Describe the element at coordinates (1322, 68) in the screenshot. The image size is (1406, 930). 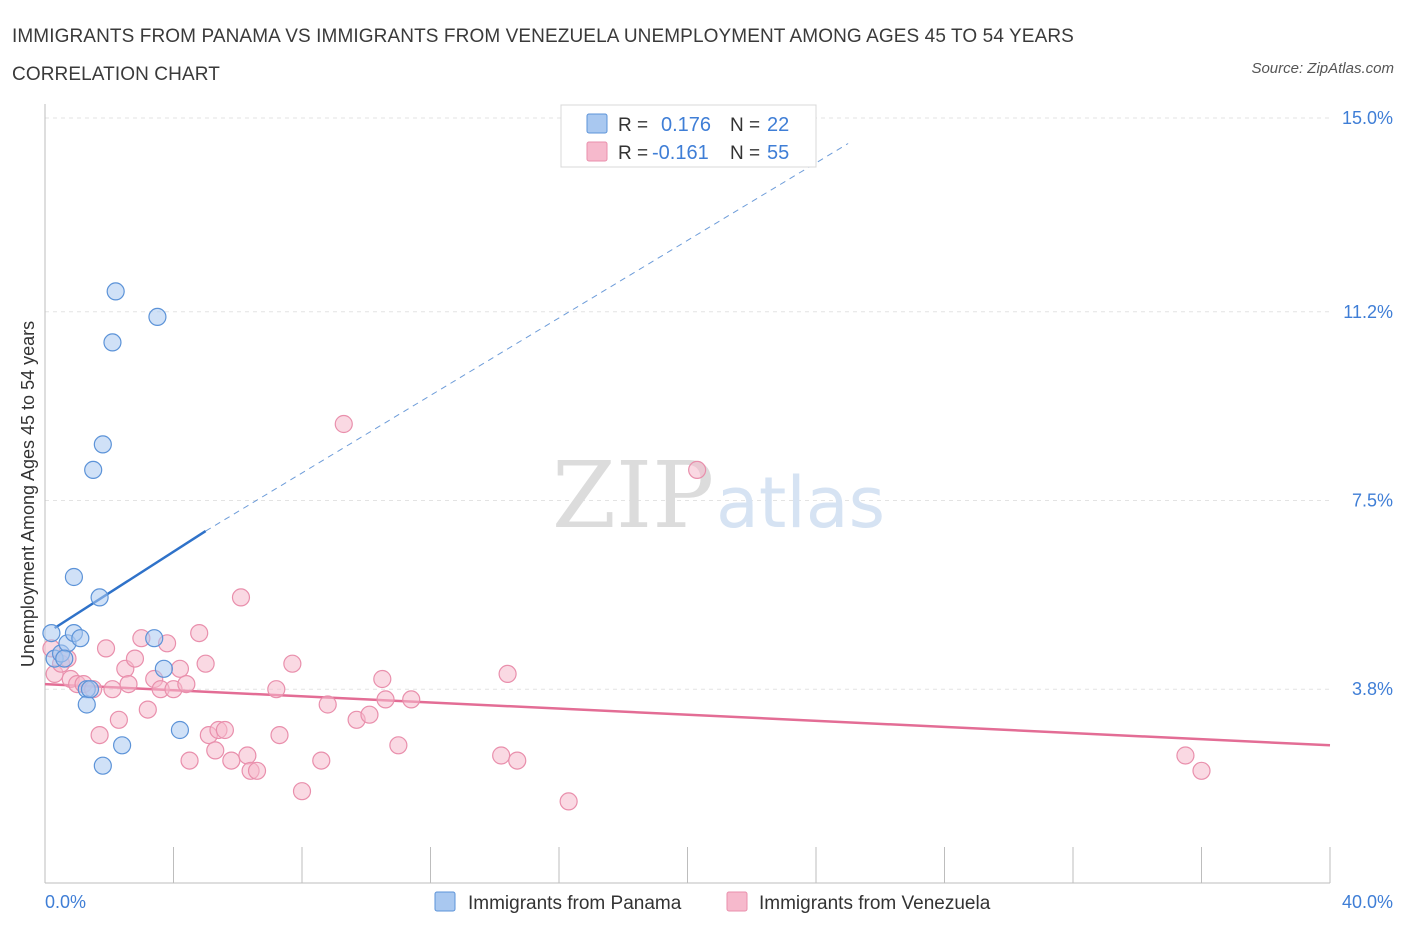
I see `source-label: Source: ZipAtlas.com` at that location.